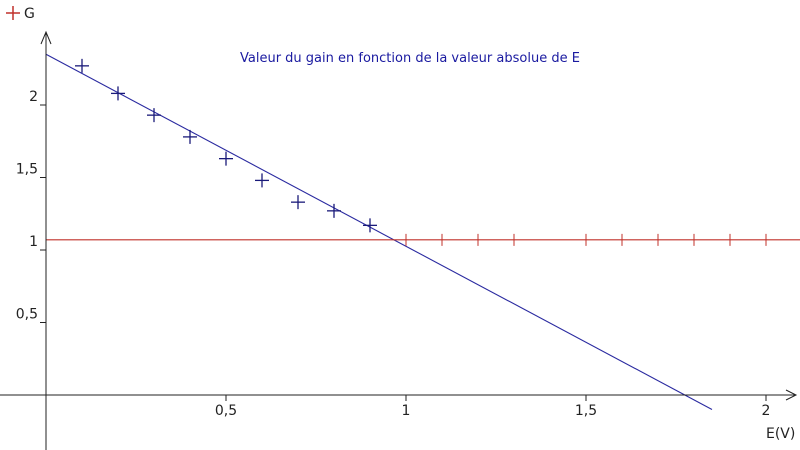 Image resolution: width=800 pixels, height=450 pixels. I want to click on legend-plus-icon, so click(13, 13).